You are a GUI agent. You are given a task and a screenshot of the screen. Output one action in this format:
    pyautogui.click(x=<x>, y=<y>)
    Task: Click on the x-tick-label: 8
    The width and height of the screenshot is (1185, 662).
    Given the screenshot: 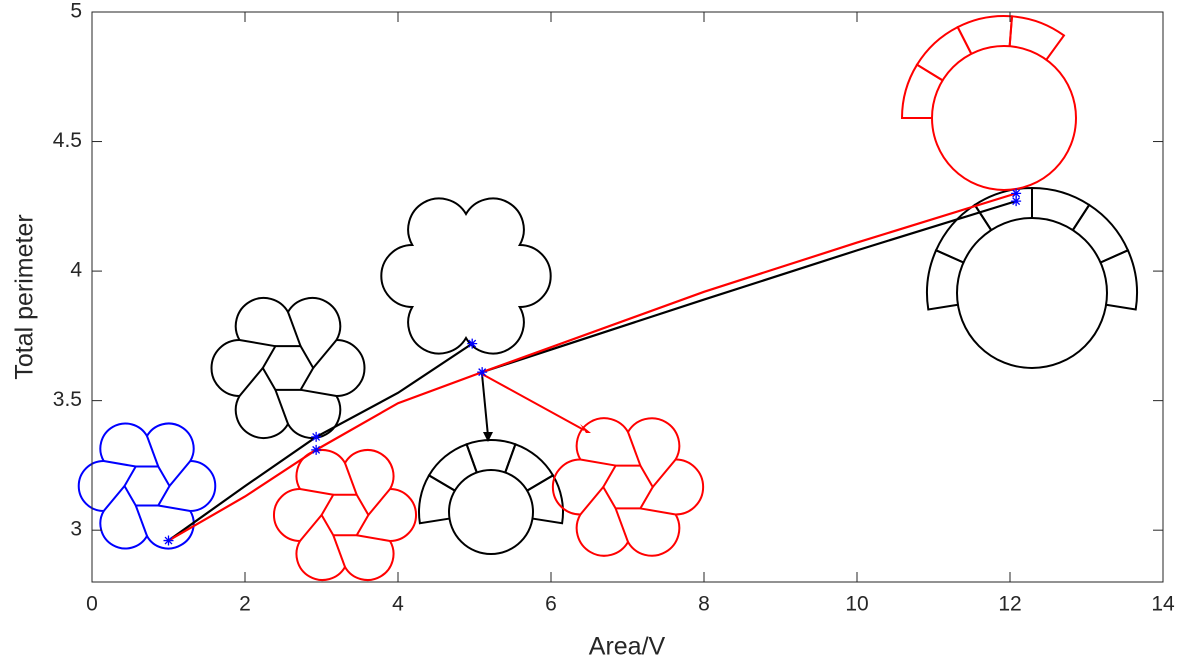 What is the action you would take?
    pyautogui.click(x=704, y=604)
    